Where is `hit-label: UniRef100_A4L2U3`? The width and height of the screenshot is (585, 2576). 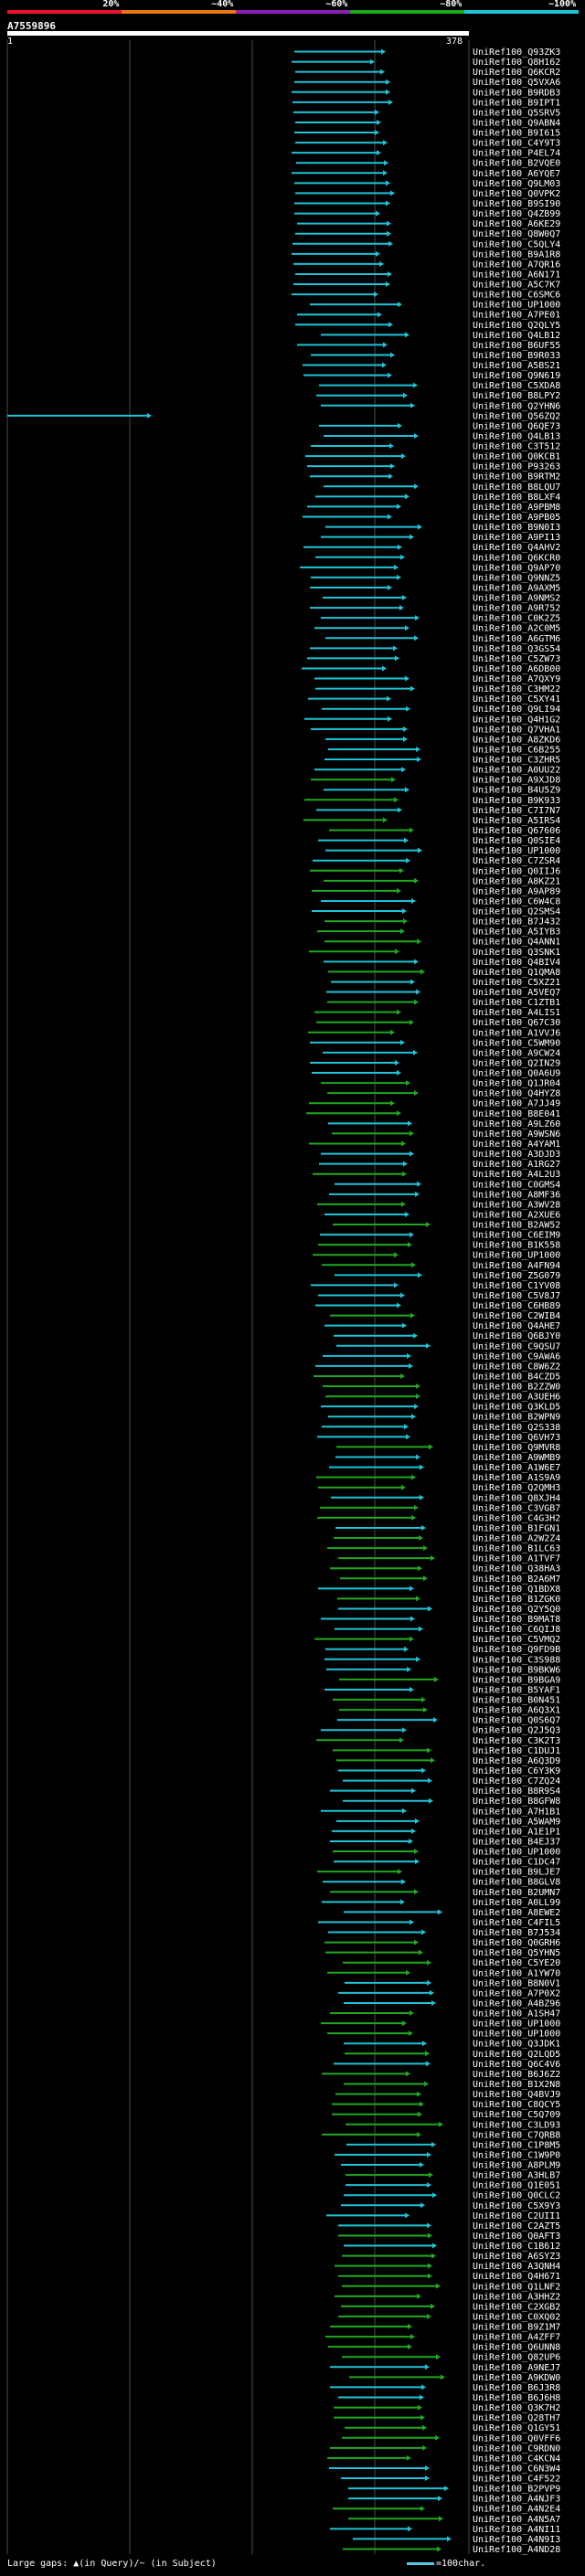 hit-label: UniRef100_A4L2U3 is located at coordinates (516, 1175).